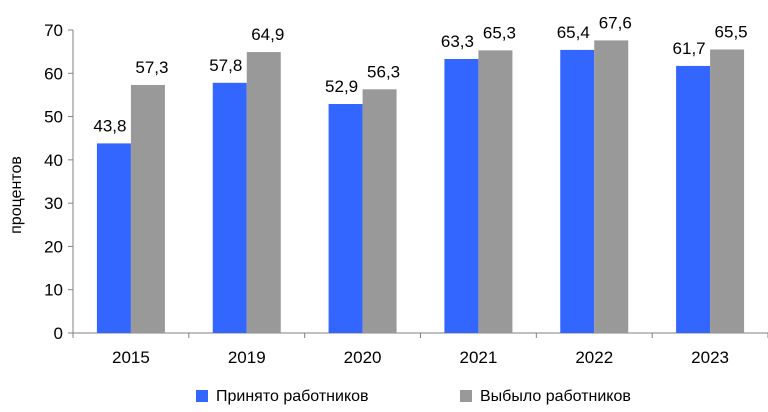 Image resolution: width=768 pixels, height=412 pixels. I want to click on x-axis: 2015 2019 2020 2021 2022 2023, so click(420, 349).